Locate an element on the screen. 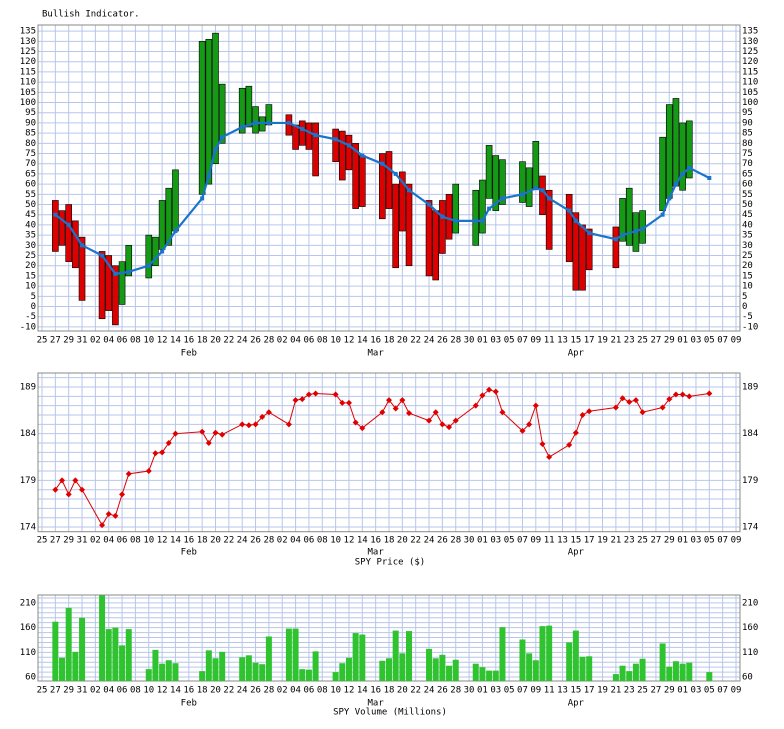  y-tick-label: 30 is located at coordinates (747, 246).